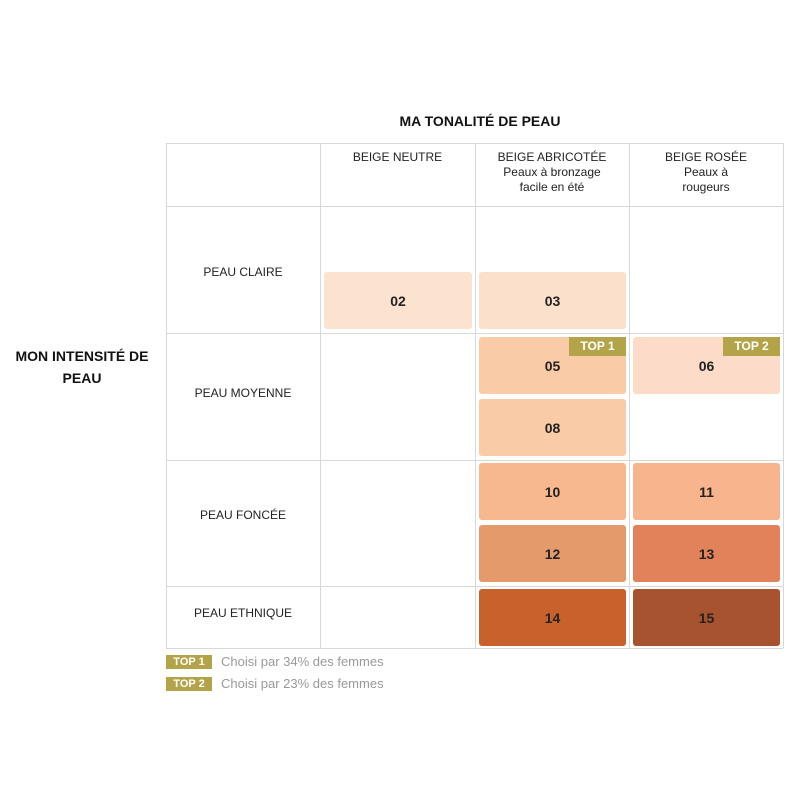 The height and width of the screenshot is (800, 800). I want to click on shade-swatch: 14, so click(552, 617).